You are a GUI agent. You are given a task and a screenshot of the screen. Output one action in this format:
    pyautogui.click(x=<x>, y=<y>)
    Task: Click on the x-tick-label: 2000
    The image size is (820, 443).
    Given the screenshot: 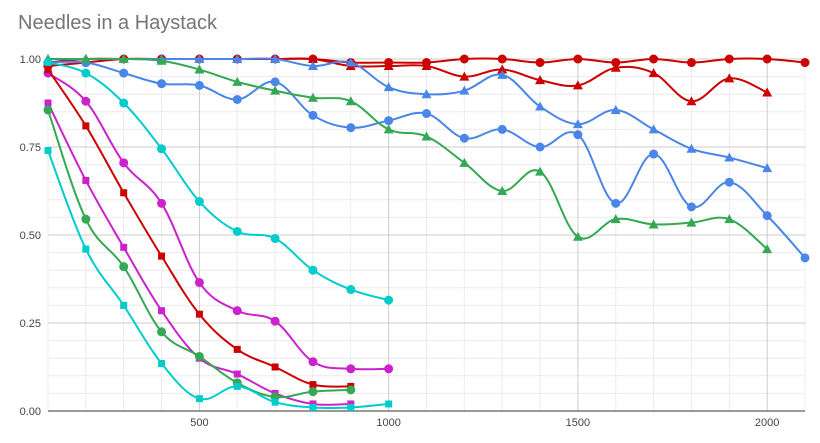 What is the action you would take?
    pyautogui.click(x=767, y=423)
    